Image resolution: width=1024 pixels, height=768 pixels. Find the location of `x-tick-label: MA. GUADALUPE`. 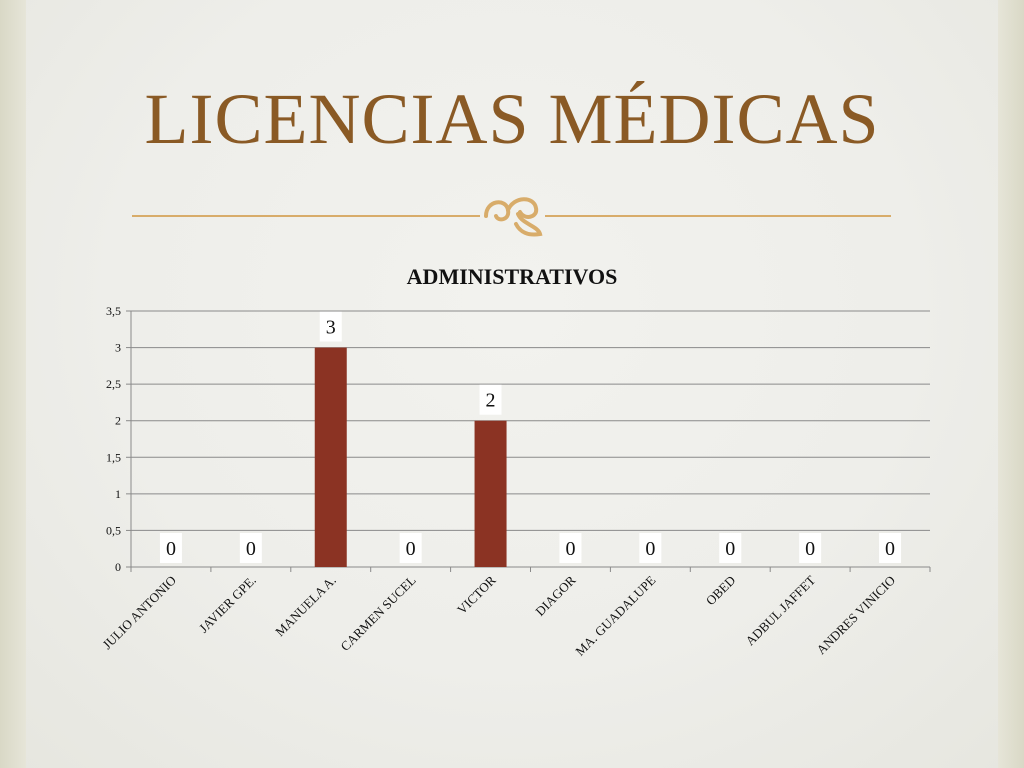

x-tick-label: MA. GUADALUPE is located at coordinates (615, 615).